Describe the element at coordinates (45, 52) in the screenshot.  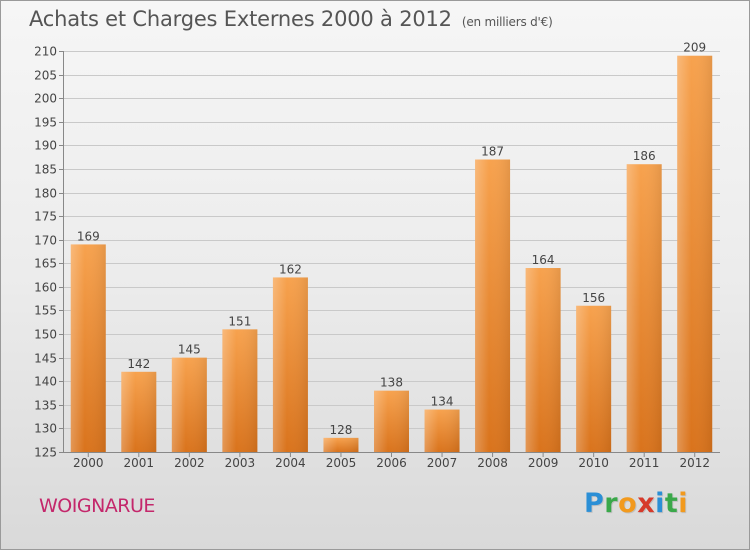
I see `y-tick-label: 210` at that location.